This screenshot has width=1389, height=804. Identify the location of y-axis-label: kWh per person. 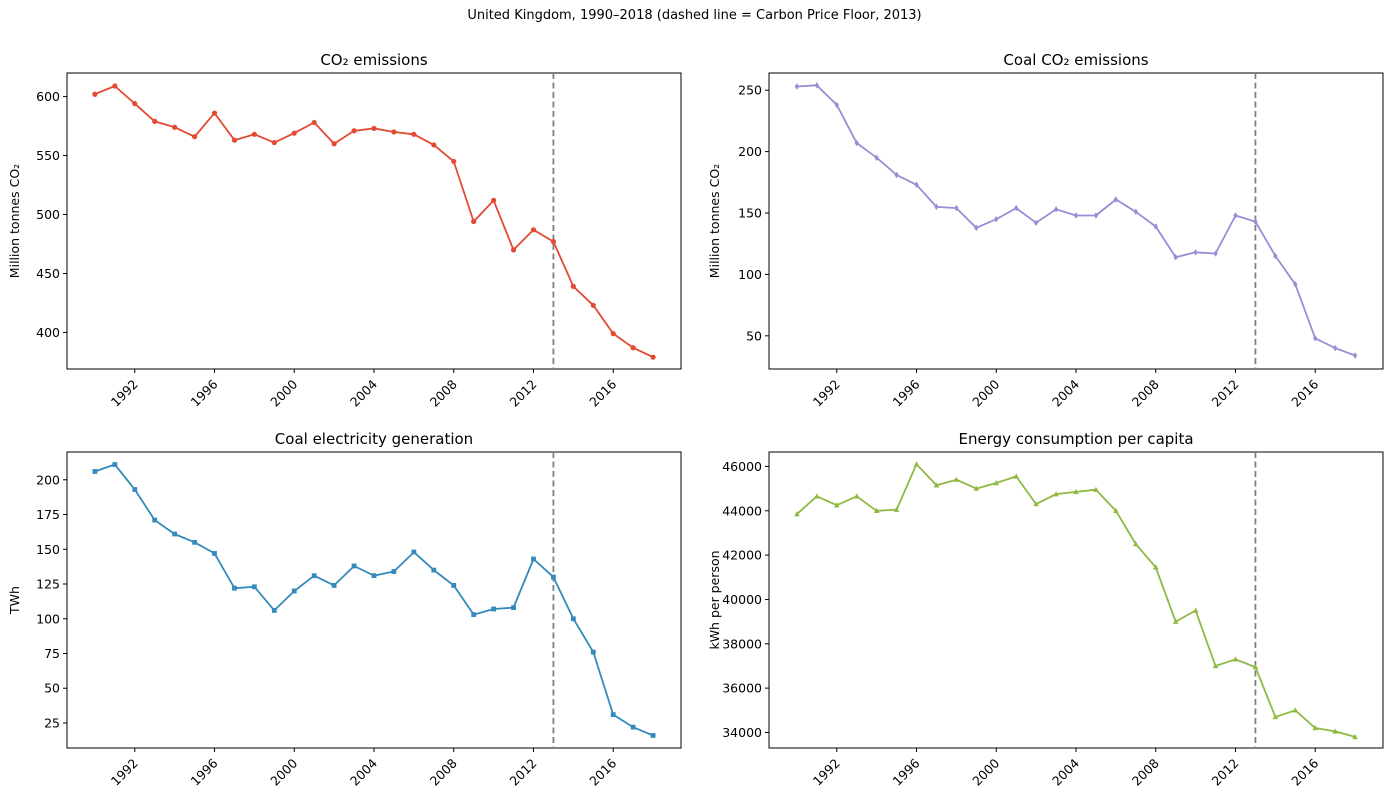
(714, 599).